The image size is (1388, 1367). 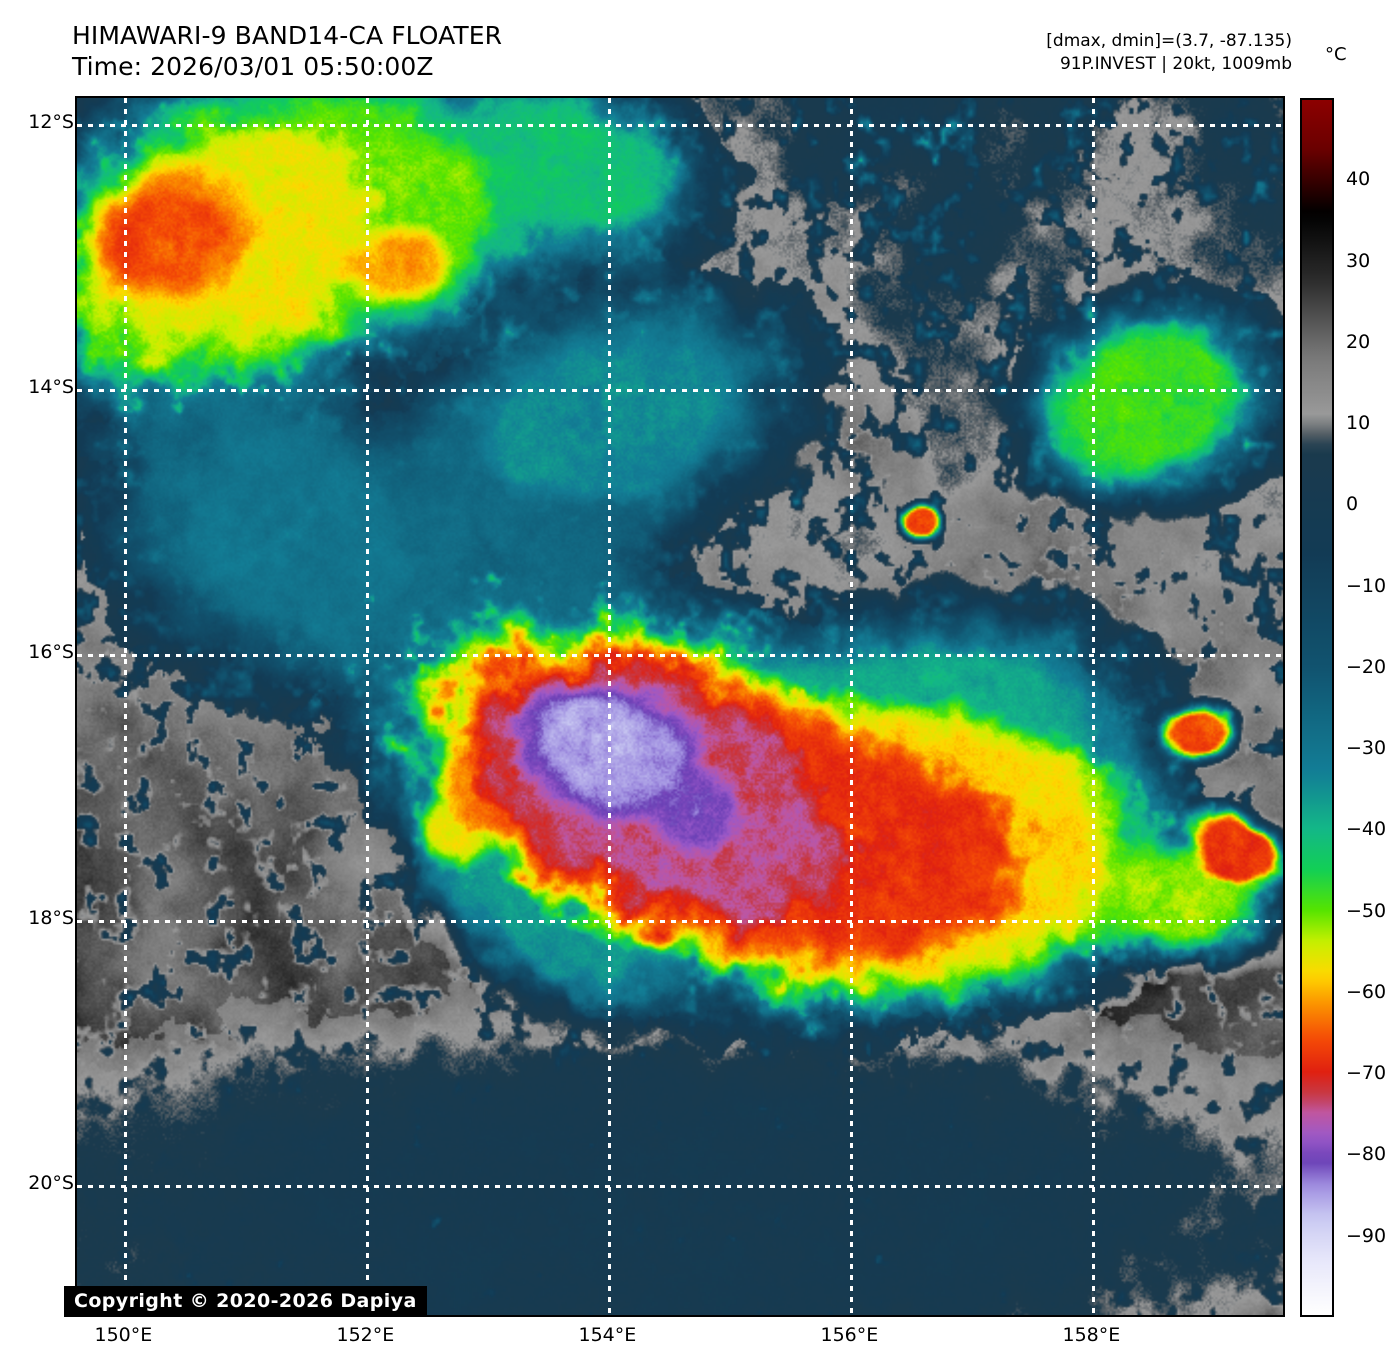 What do you see at coordinates (287, 35) in the screenshot?
I see `page-title: HIMAWARI-9 BAND14-CA FLOATER` at bounding box center [287, 35].